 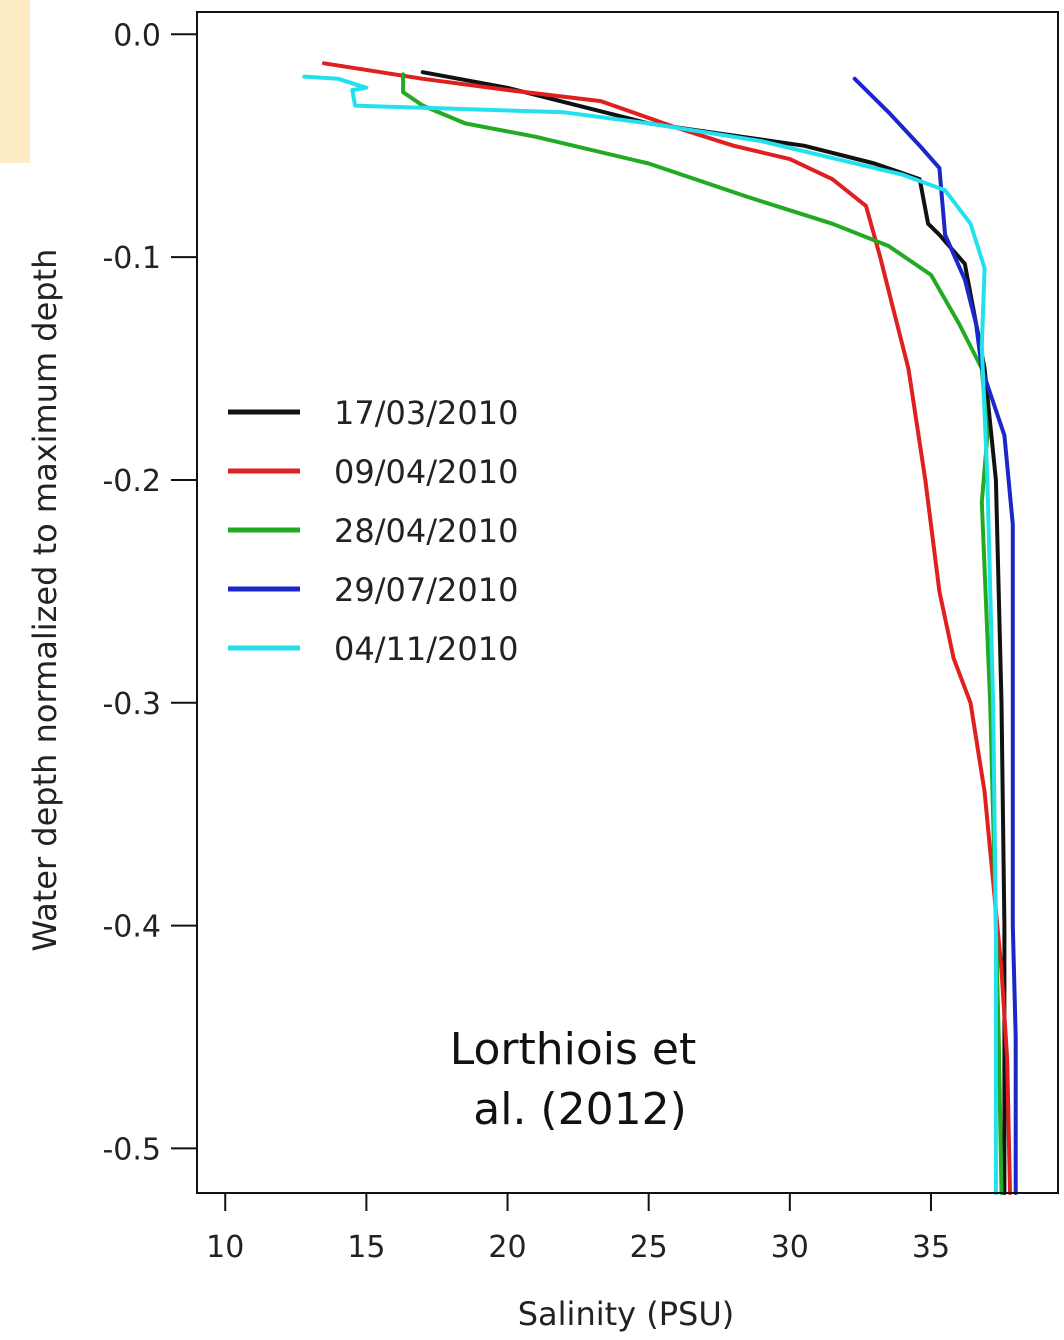 I want to click on legend-label-5: 04/11/2010, so click(x=426, y=649).